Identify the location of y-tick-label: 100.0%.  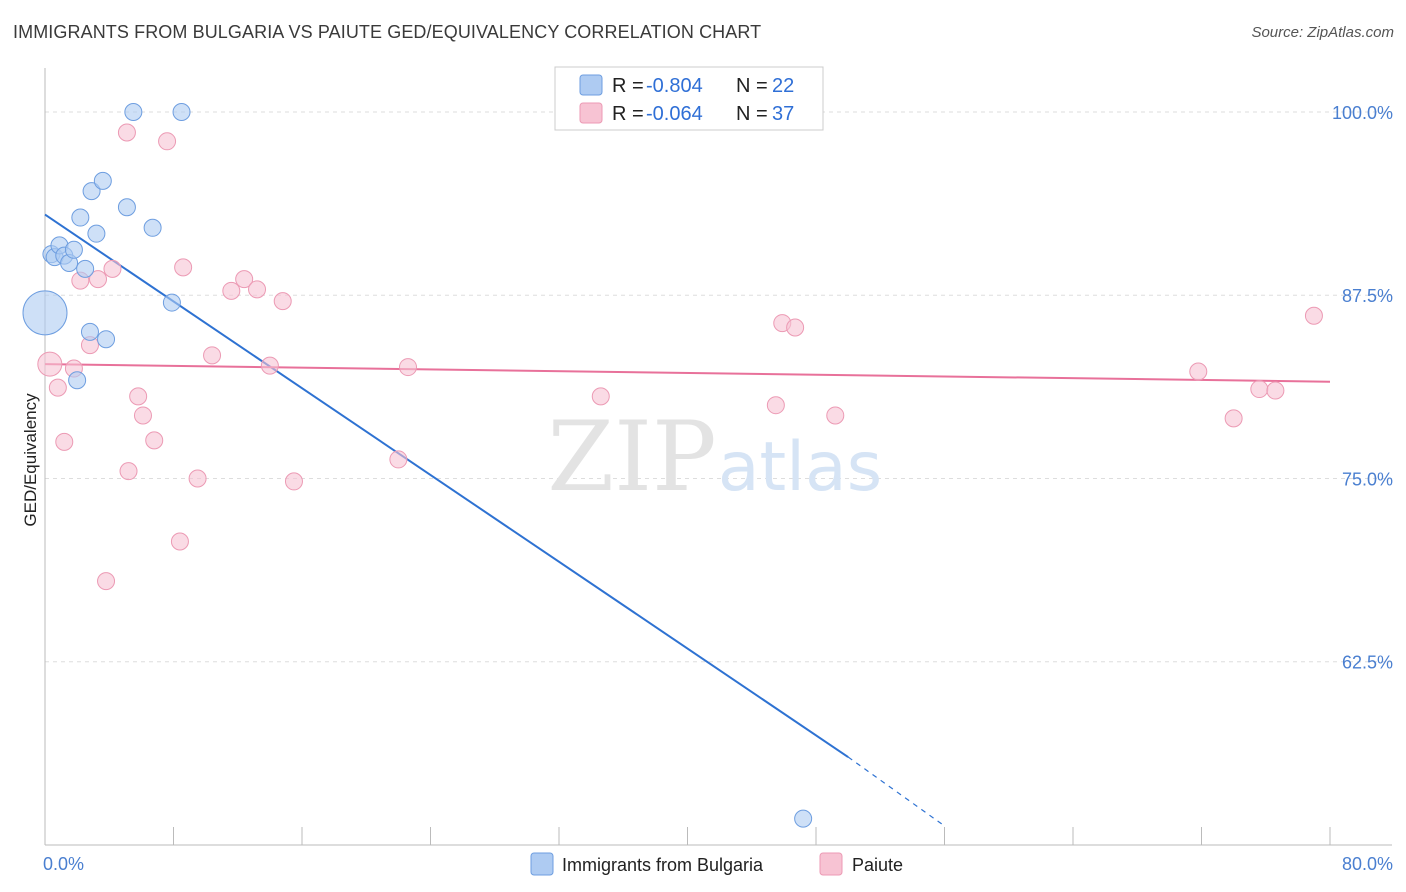
(1362, 113).